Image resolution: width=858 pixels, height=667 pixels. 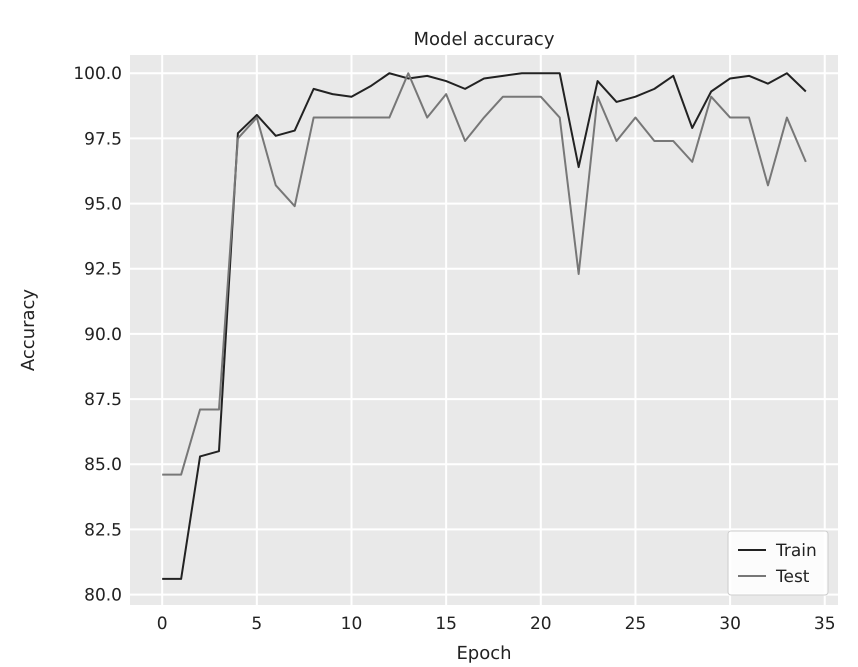 I want to click on x-axis-title: Epoch, so click(x=484, y=653).